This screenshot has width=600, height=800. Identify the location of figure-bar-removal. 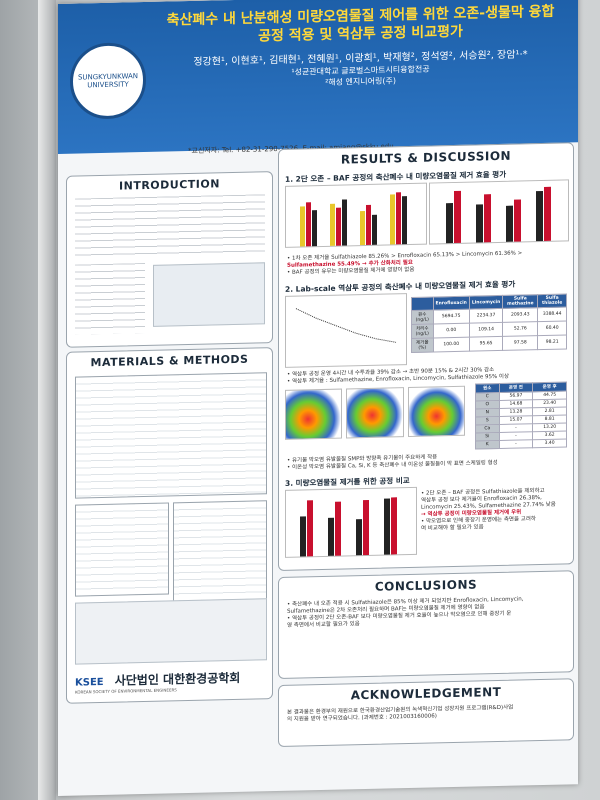
(499, 212).